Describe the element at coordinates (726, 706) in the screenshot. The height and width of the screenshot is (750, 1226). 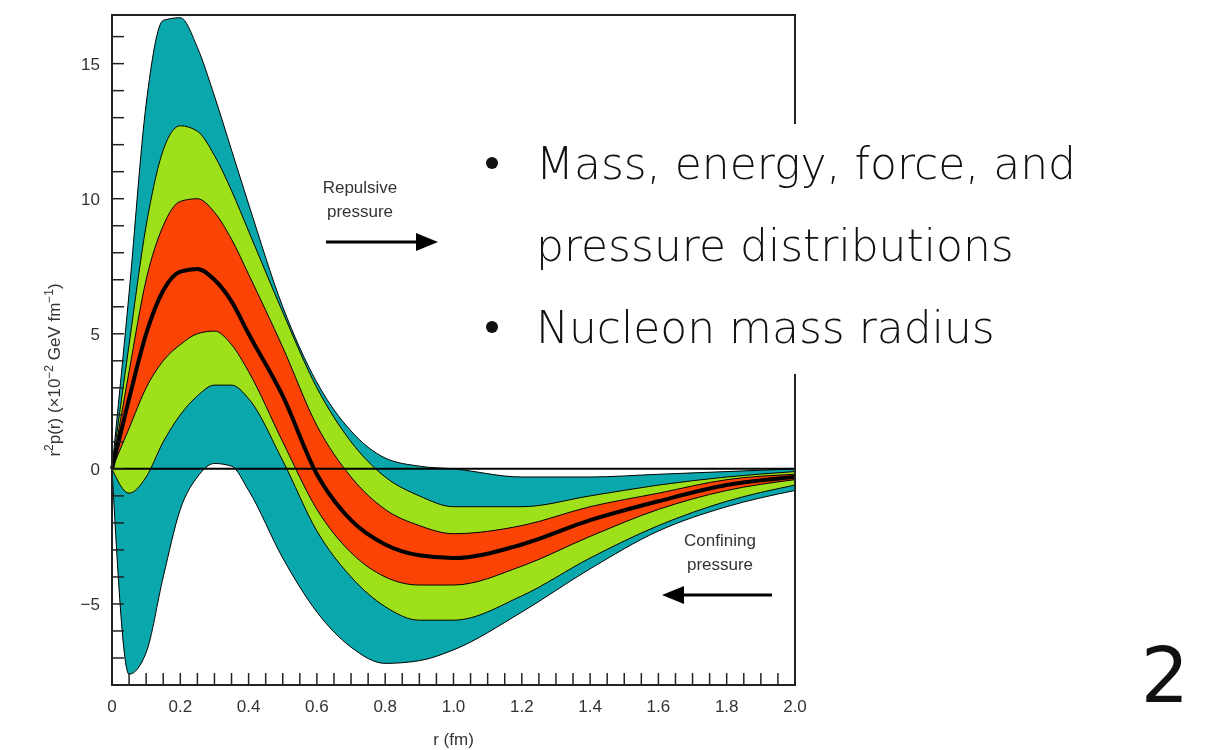
I see `x-tick-label: 1.8` at that location.